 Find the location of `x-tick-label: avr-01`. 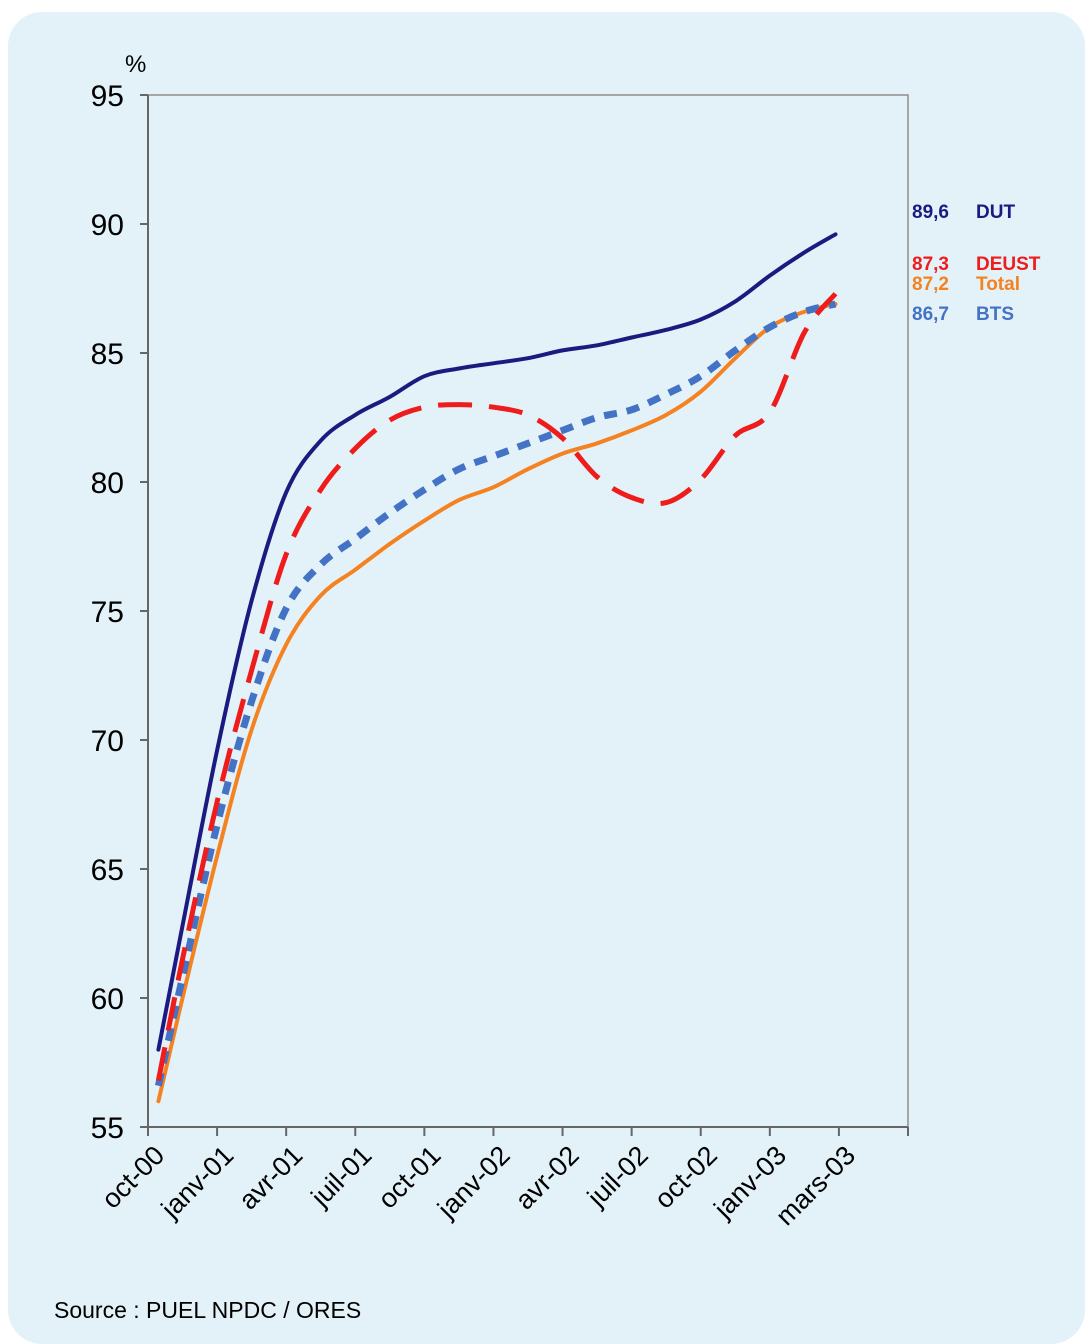

x-tick-label: avr-01 is located at coordinates (270, 1177).